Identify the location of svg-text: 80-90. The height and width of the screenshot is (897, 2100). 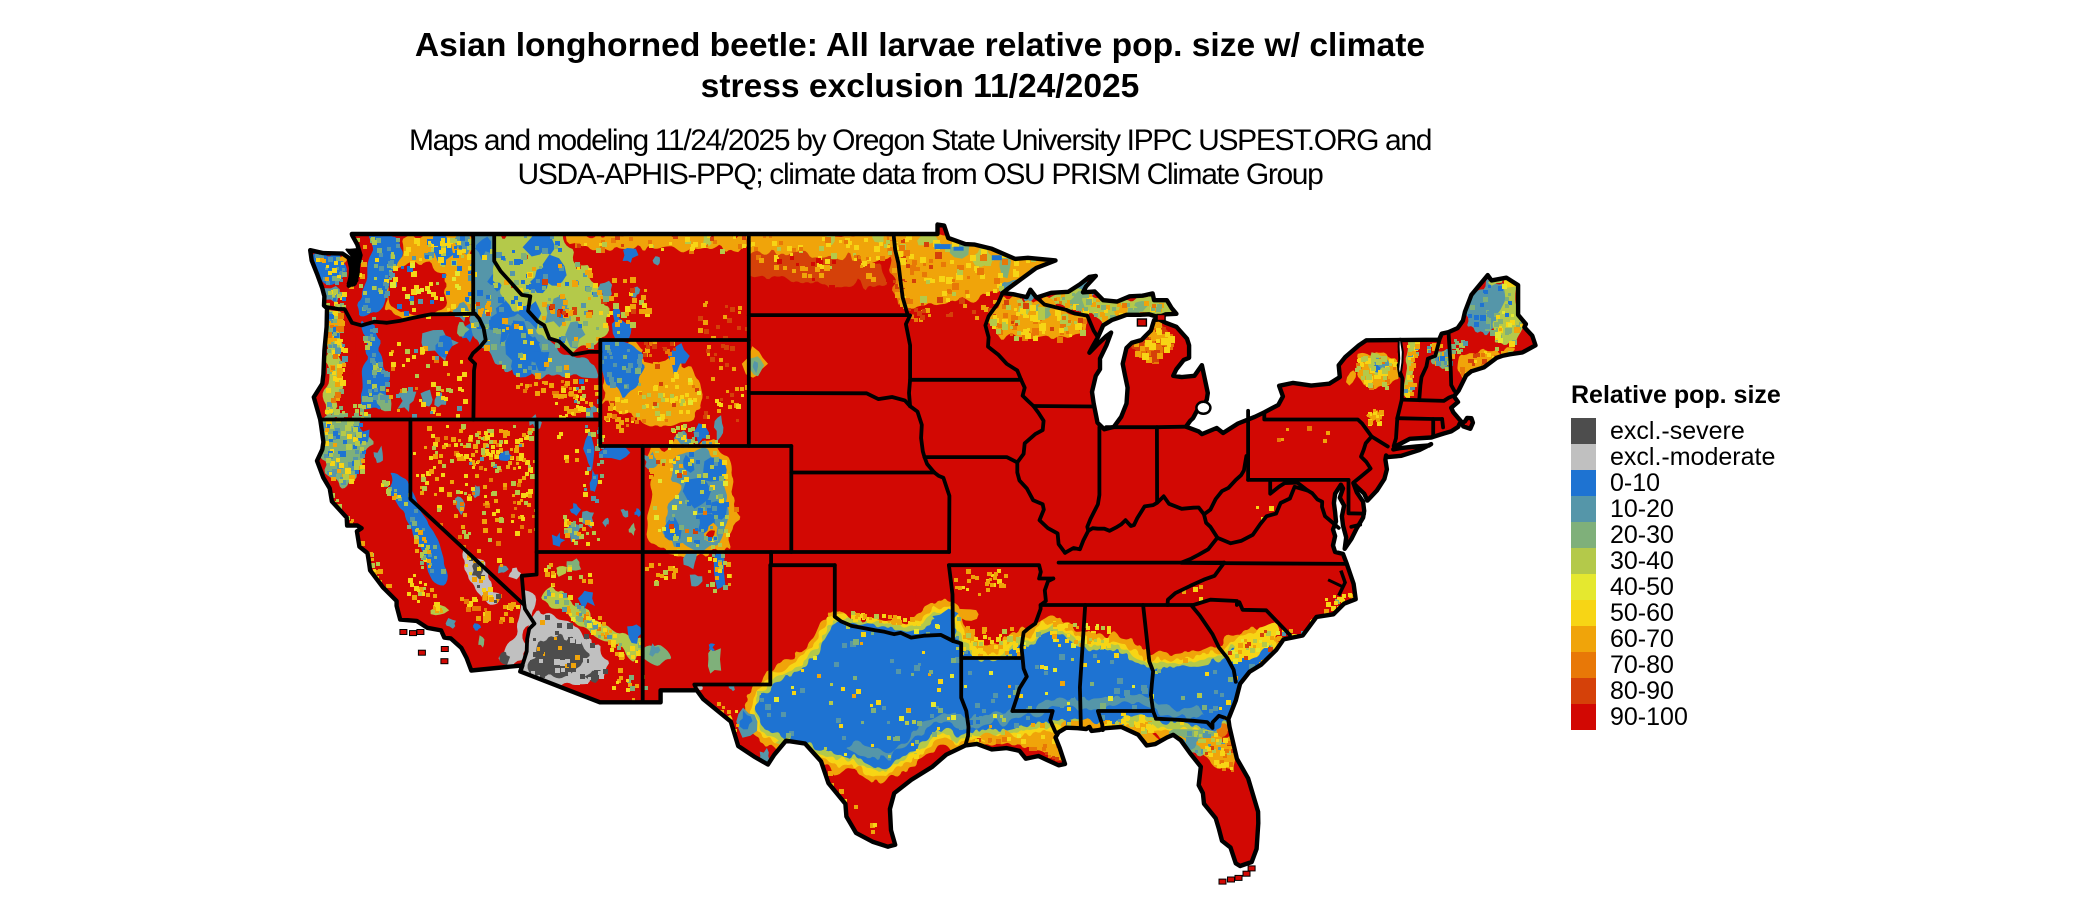
(1642, 691).